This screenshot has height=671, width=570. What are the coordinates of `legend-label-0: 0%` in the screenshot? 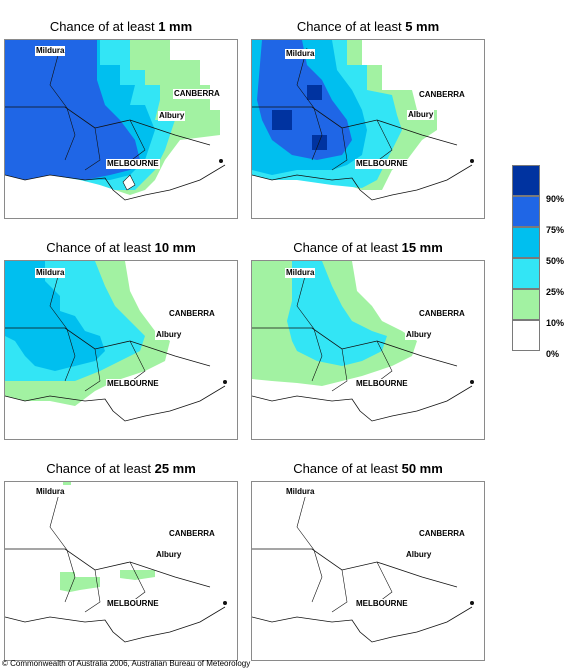 It's located at (553, 354).